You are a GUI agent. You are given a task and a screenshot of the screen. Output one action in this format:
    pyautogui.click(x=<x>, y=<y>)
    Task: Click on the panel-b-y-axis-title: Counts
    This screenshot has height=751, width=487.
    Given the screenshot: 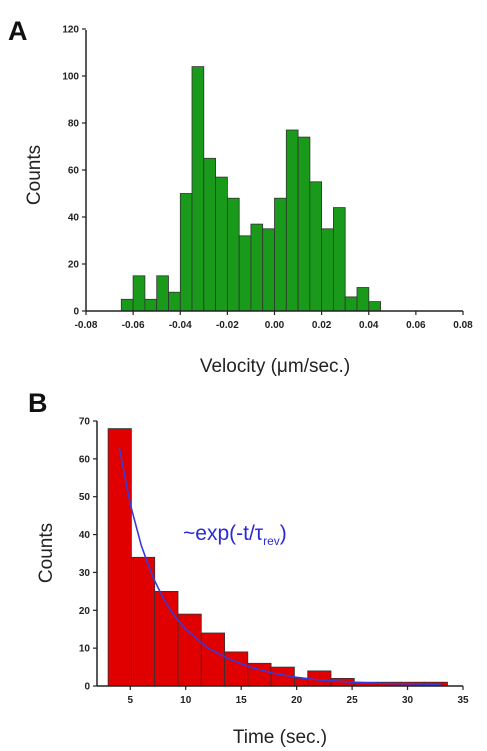 What is the action you would take?
    pyautogui.click(x=46, y=553)
    